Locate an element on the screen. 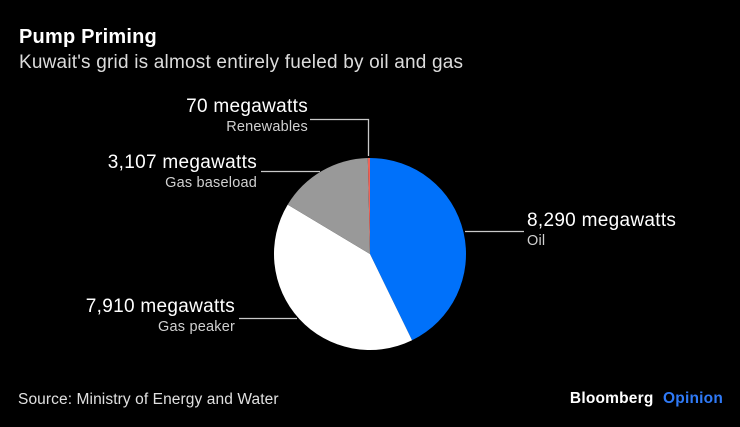 The height and width of the screenshot is (427, 740). callout-renewables-label: Renewables is located at coordinates (267, 127).